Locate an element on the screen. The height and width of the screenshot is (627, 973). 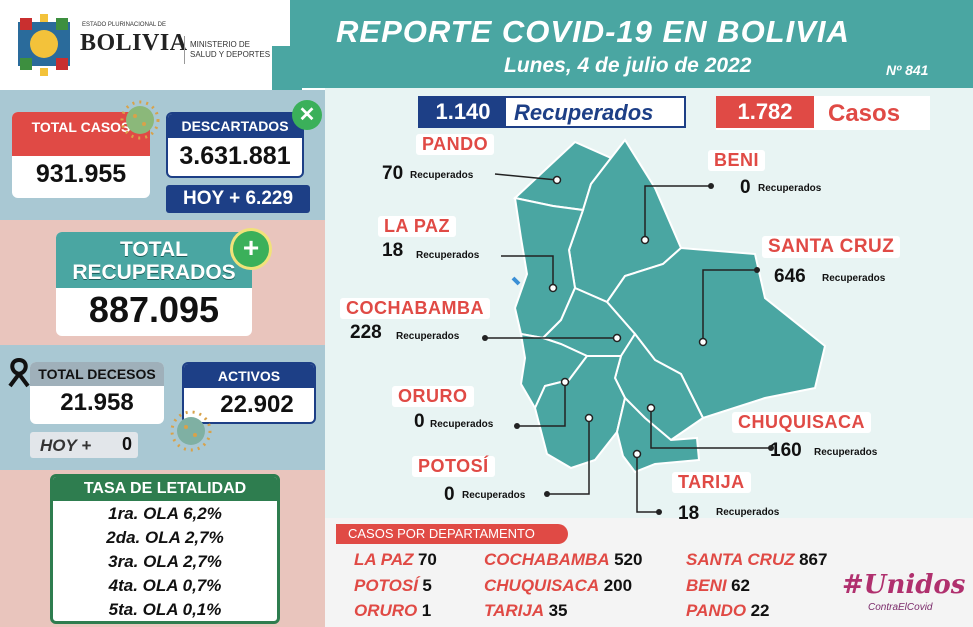
hoy-descartados: HOY + 6.229 is located at coordinates (238, 199).